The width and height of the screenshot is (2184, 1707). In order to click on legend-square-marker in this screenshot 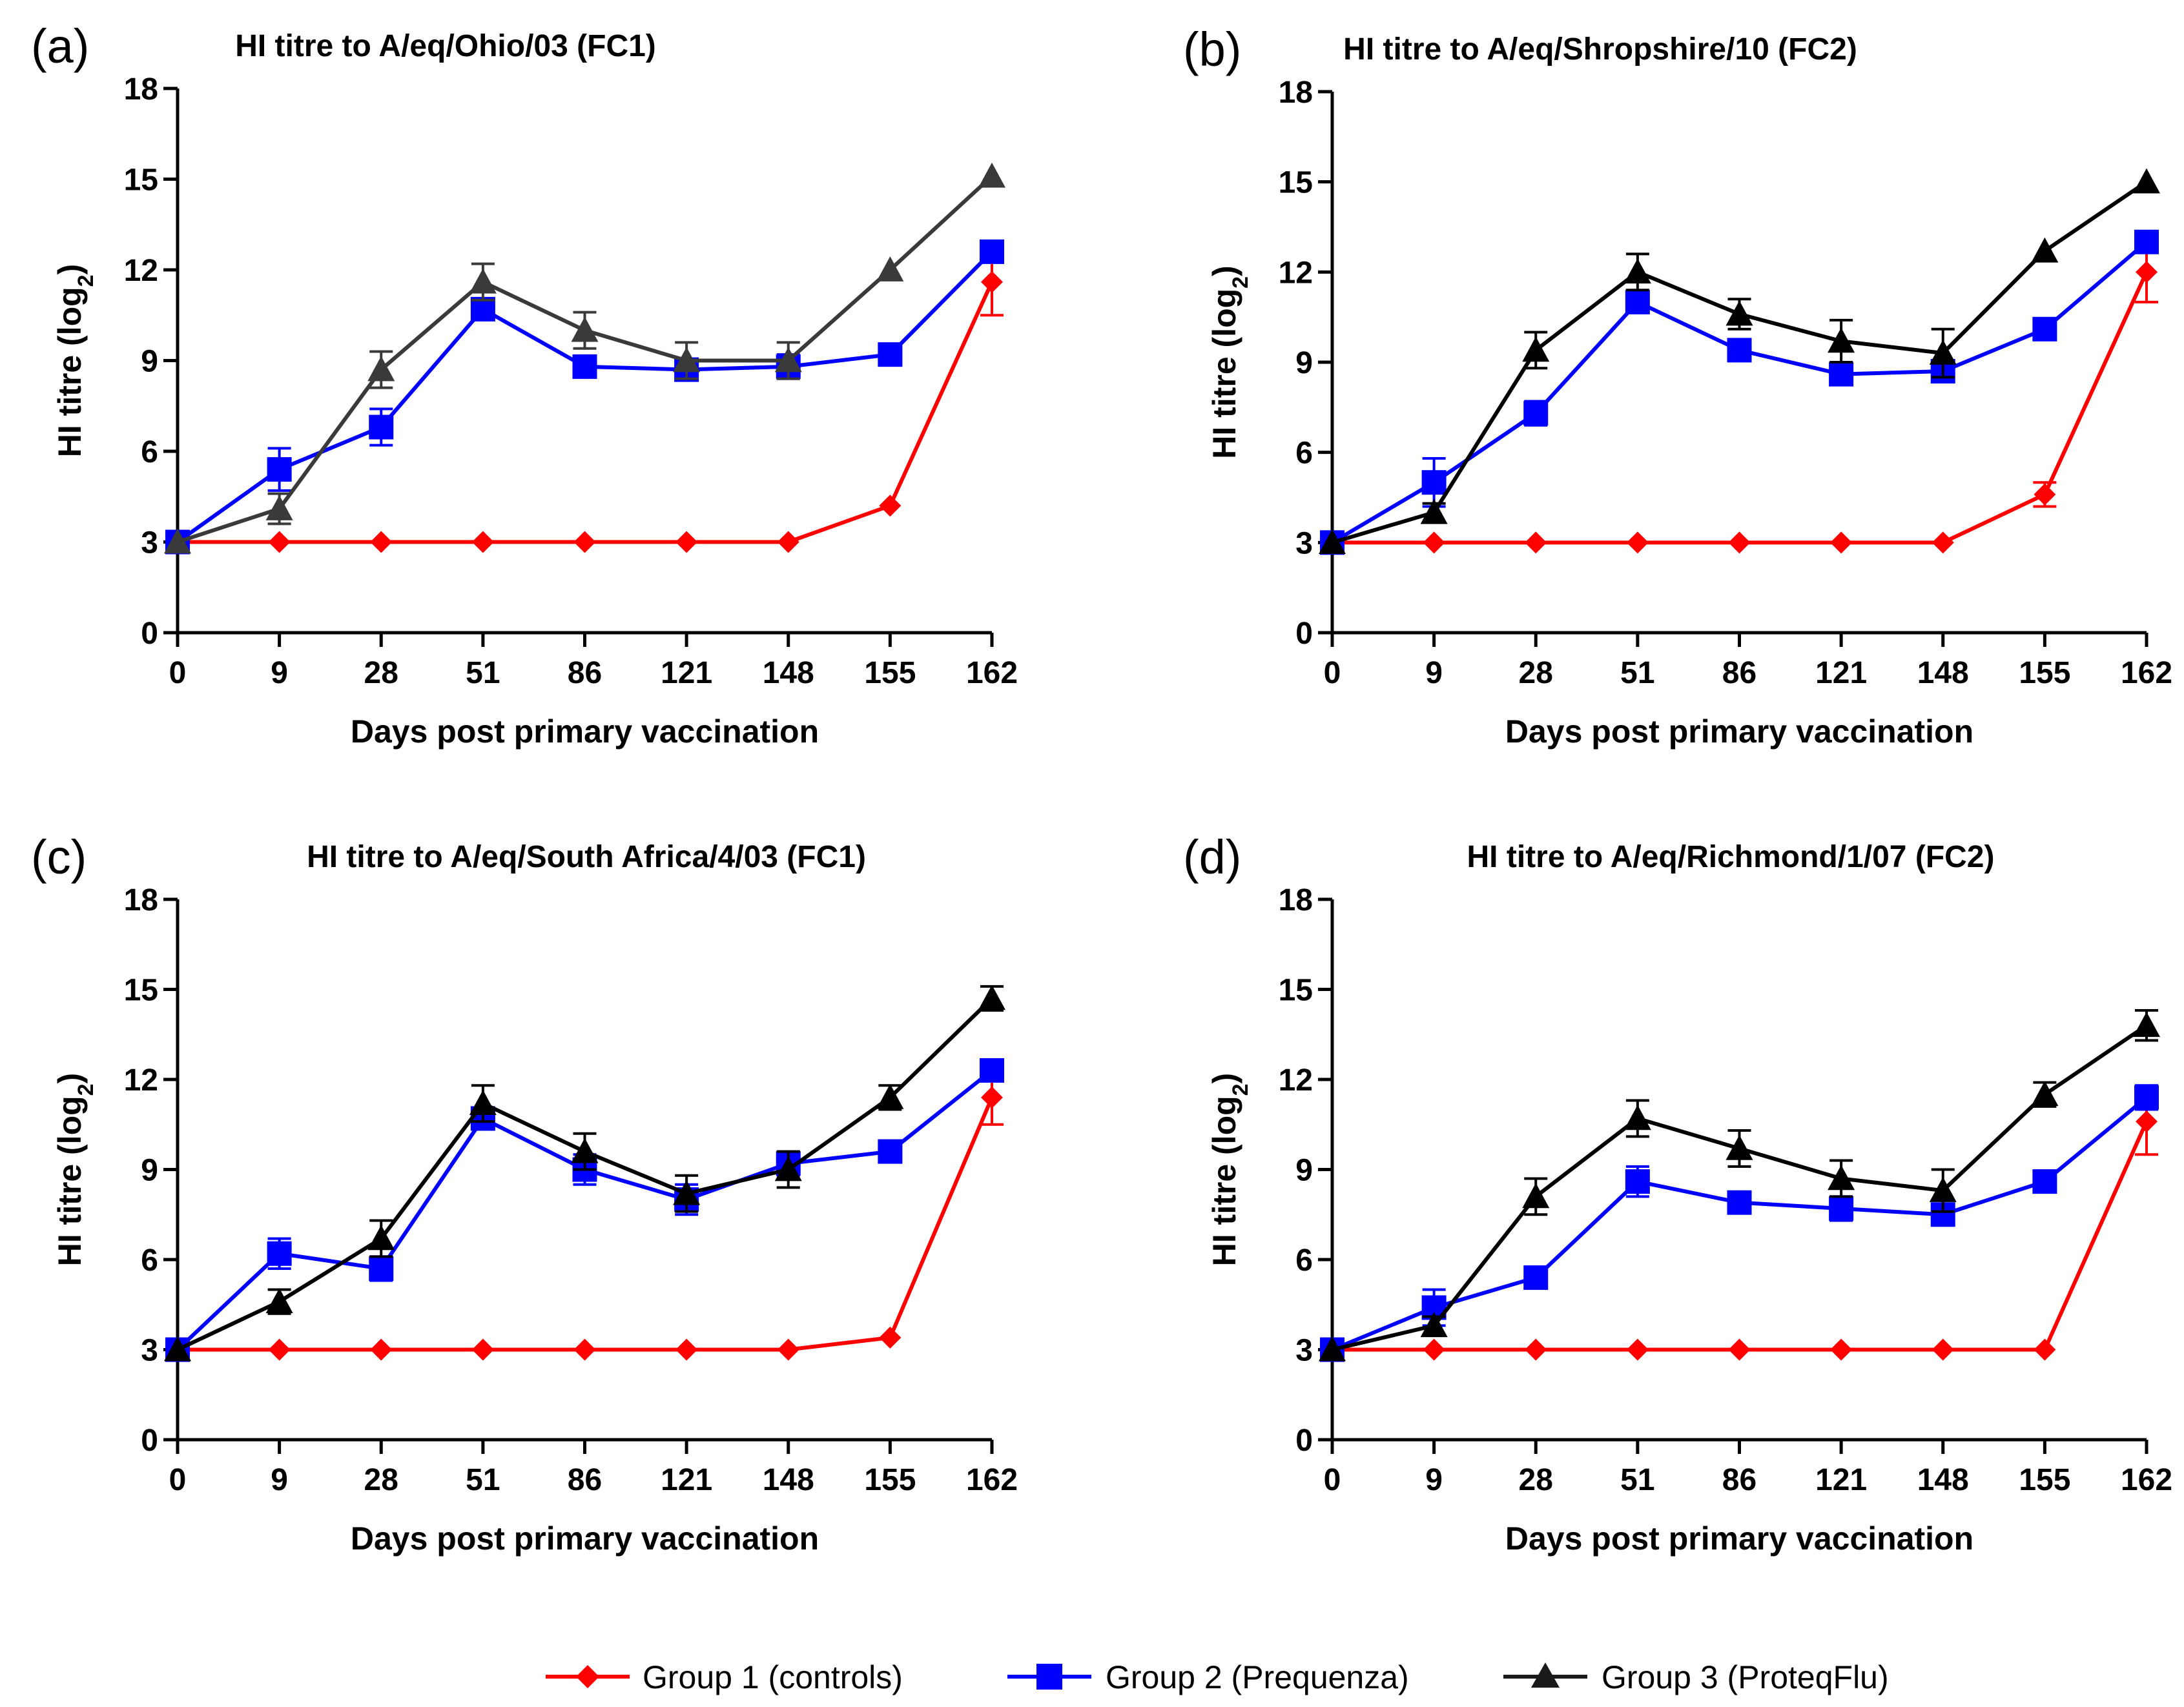, I will do `click(1049, 1677)`.